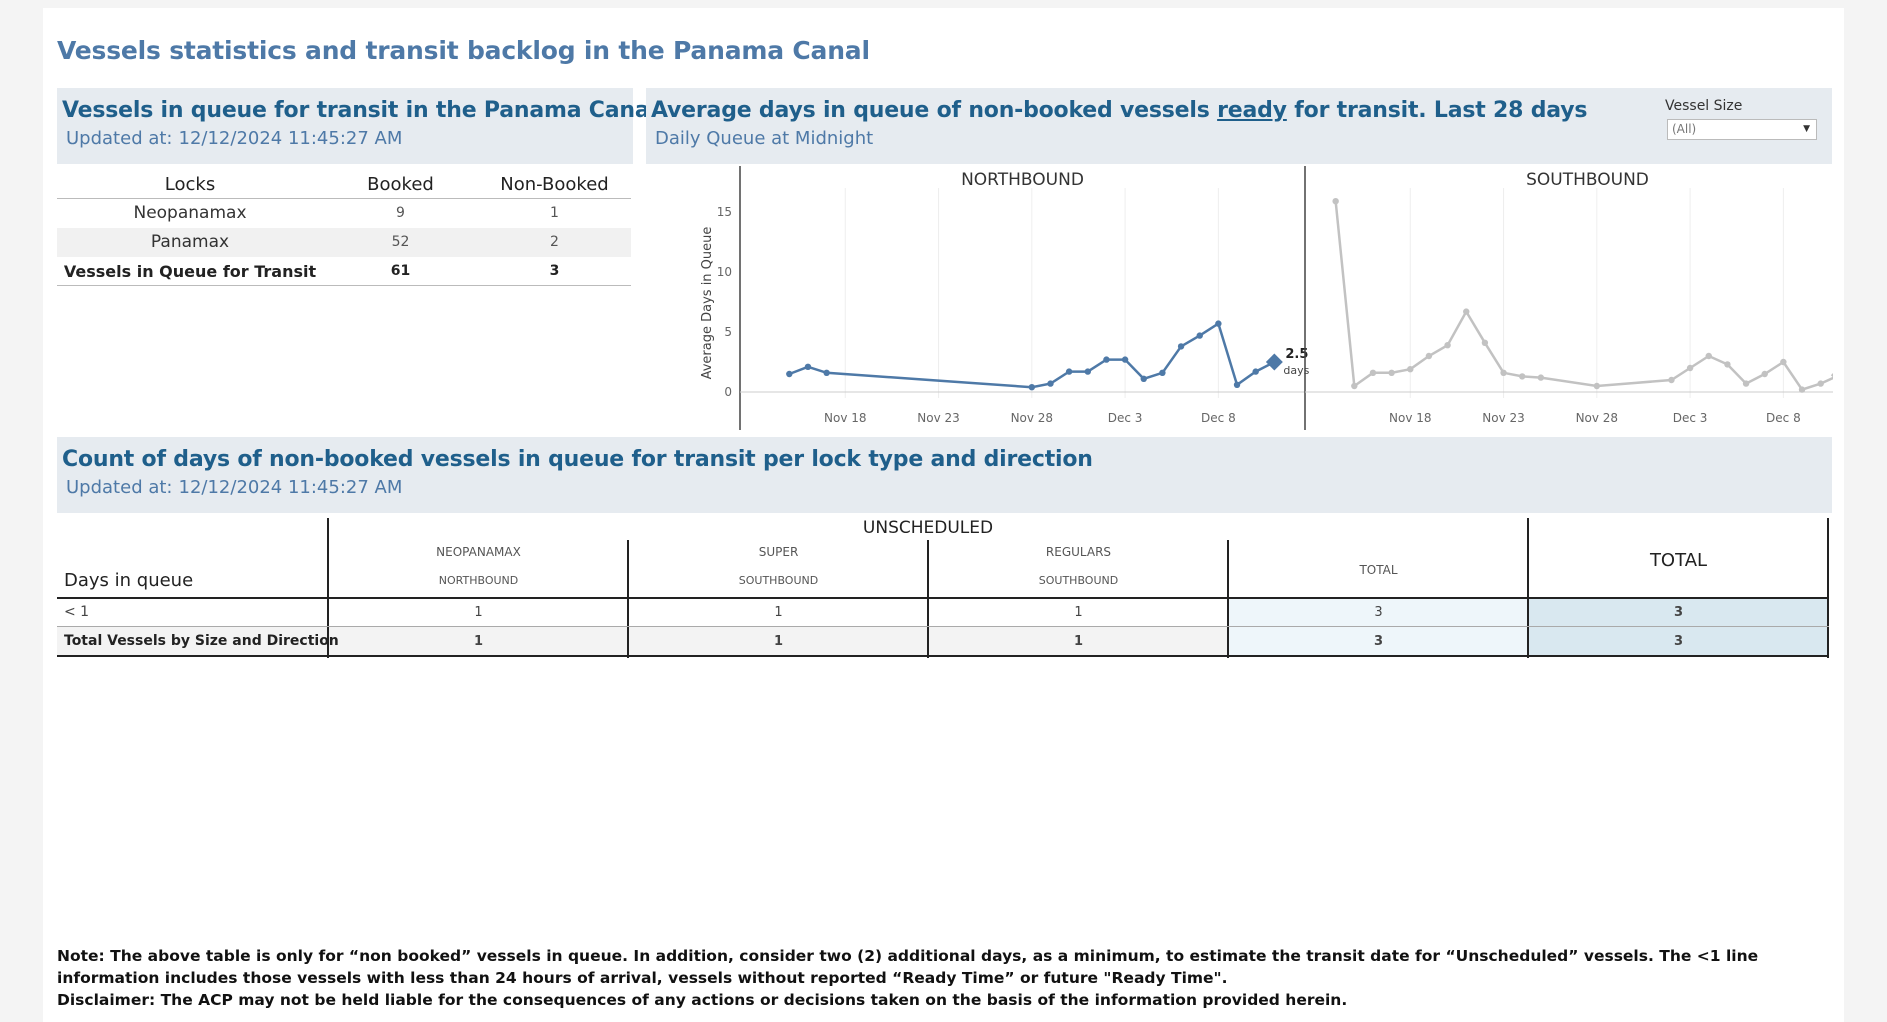 This screenshot has height=1022, width=1887. I want to click on pane-title: SOUTHBOUND, so click(1587, 180).